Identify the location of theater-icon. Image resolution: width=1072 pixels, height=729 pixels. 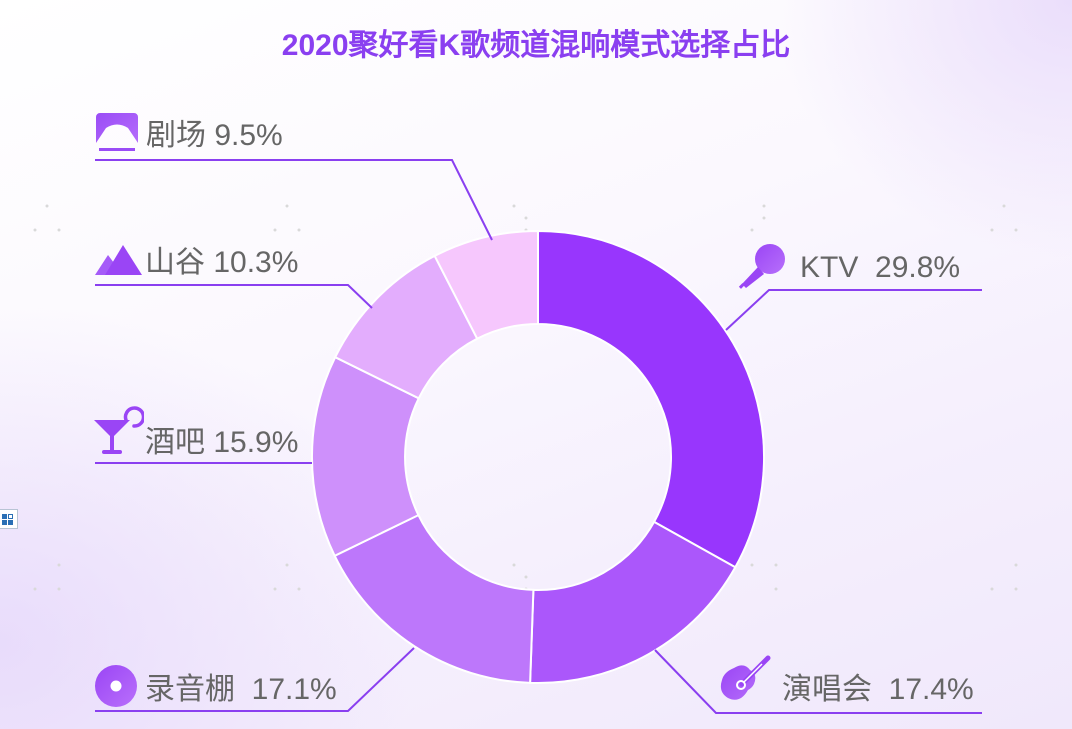
(117, 132).